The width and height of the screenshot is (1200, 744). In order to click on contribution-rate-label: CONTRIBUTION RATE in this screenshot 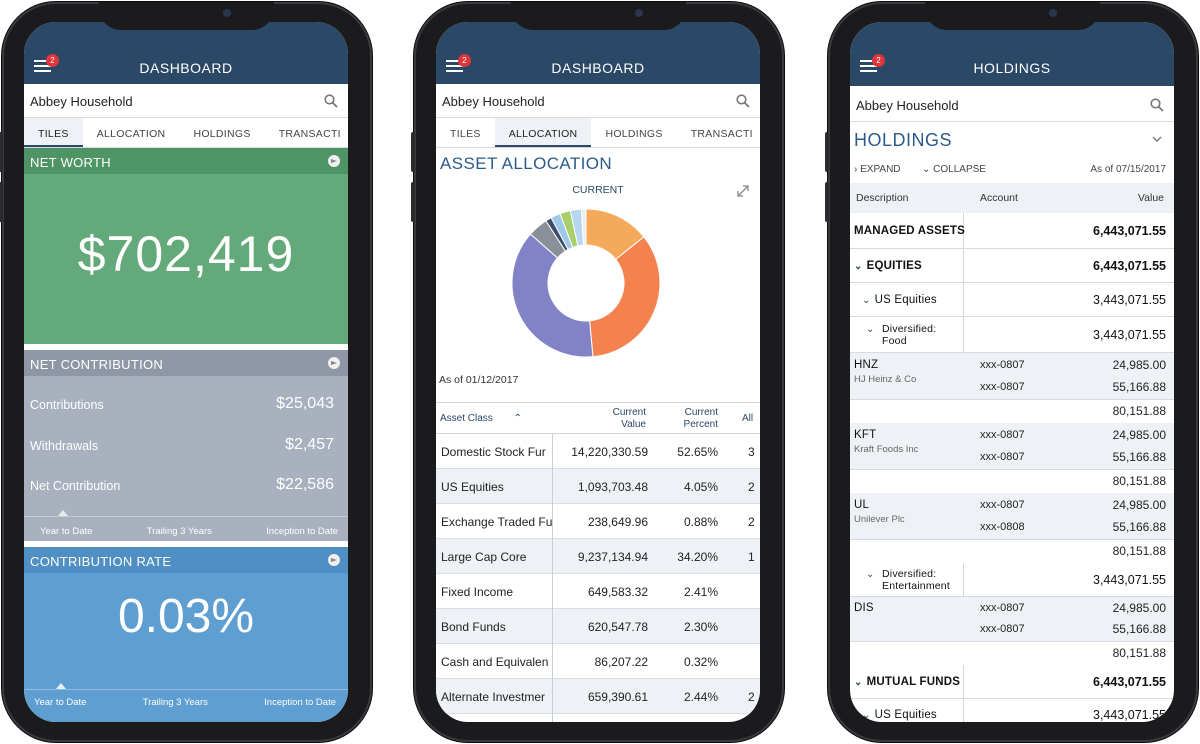, I will do `click(101, 561)`.